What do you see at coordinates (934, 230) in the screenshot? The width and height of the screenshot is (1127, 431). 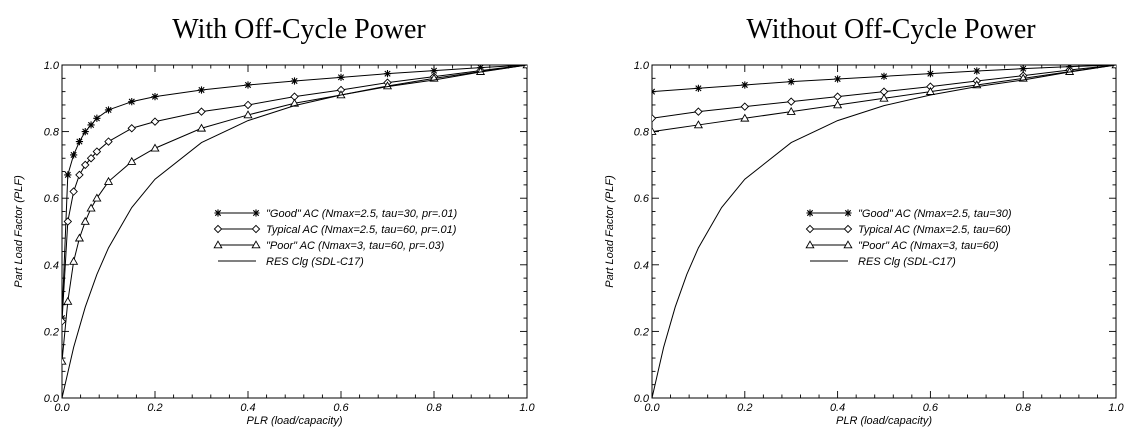 I see `legend-label: Typical AC (Nmax=2.5, tau=60)` at bounding box center [934, 230].